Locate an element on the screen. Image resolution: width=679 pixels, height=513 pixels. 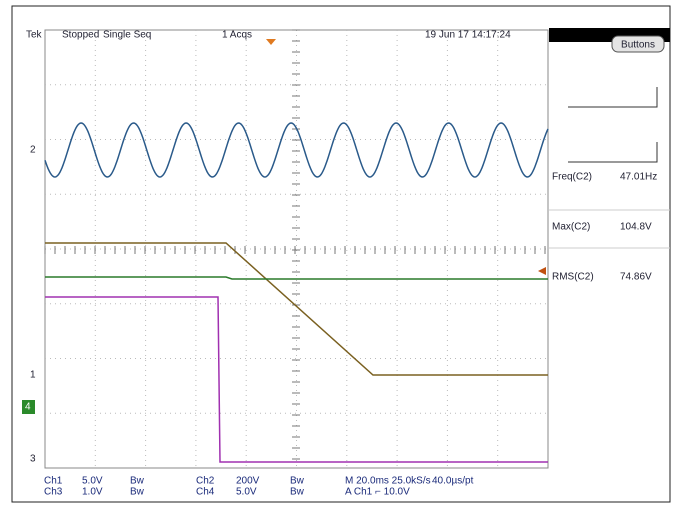
footer-item: Ch2 is located at coordinates (205, 481).